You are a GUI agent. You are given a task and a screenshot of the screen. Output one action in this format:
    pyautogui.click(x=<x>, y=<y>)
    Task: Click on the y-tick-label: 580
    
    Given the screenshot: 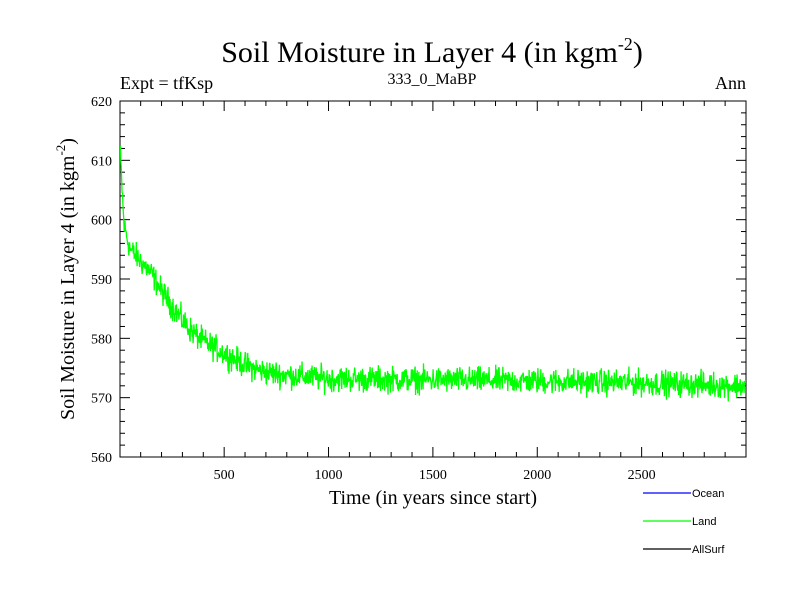 What is the action you would take?
    pyautogui.click(x=101, y=339)
    